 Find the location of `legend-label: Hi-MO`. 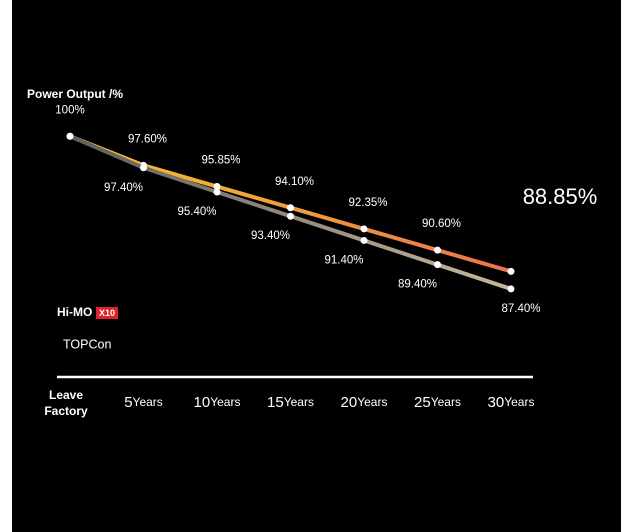

legend-label: Hi-MO is located at coordinates (74, 312).